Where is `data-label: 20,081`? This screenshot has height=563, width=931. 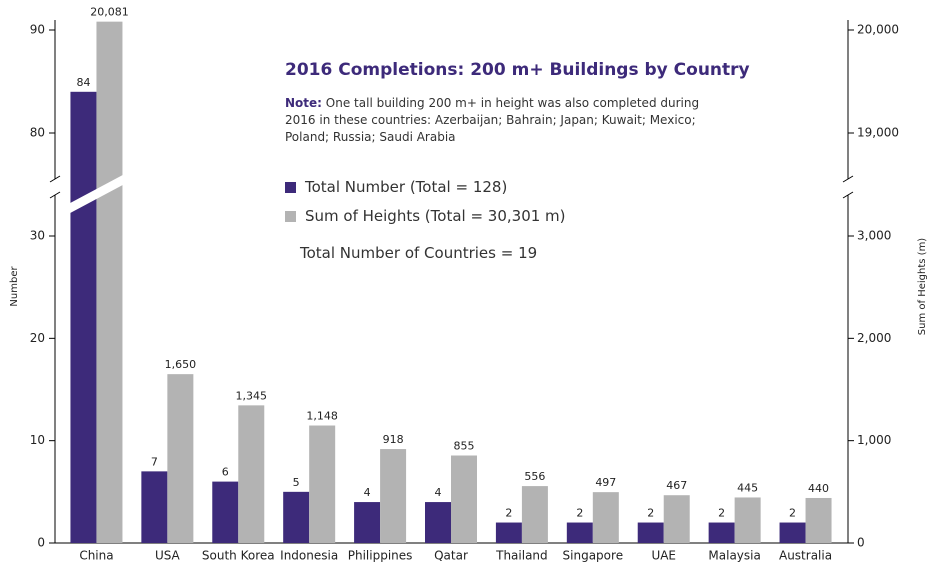
data-label: 20,081 is located at coordinates (109, 12).